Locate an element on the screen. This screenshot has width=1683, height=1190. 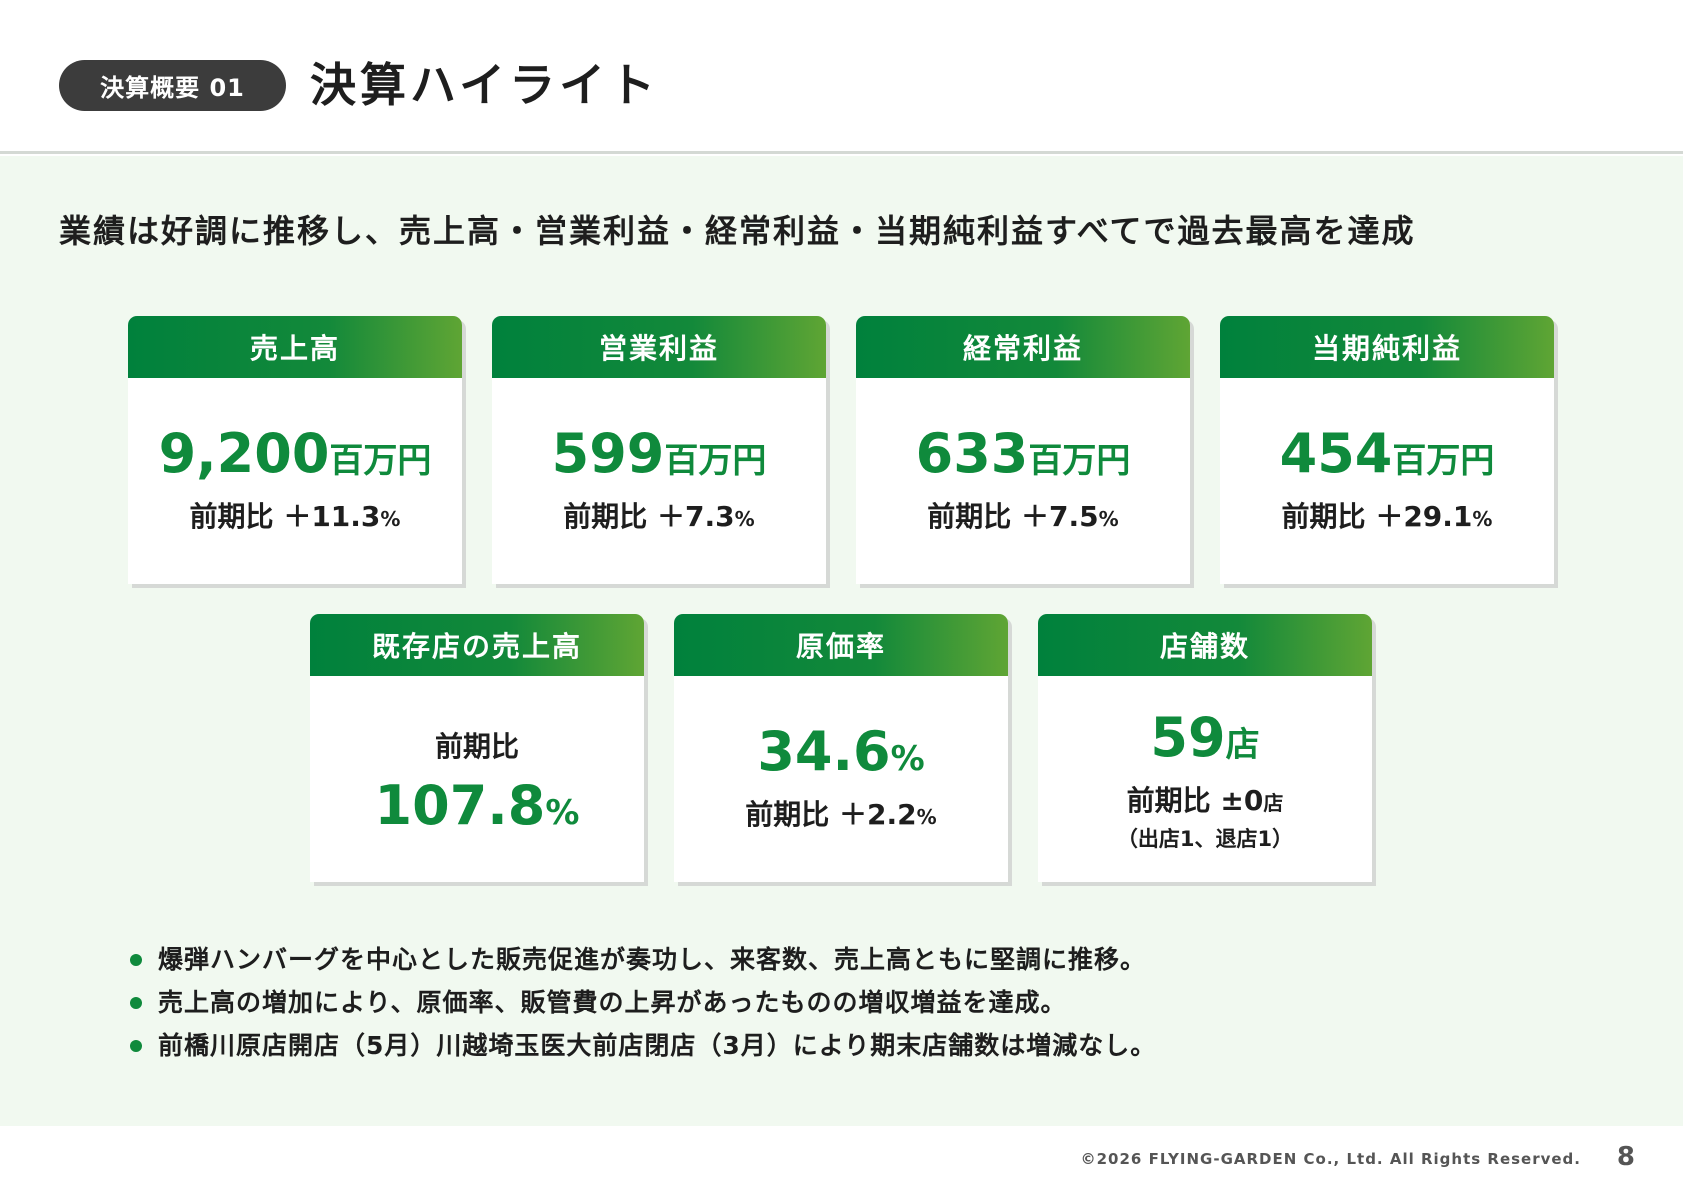
card-cost-ratio: 原価率 34.6% 前期比 ＋2.2% is located at coordinates (841, 748).